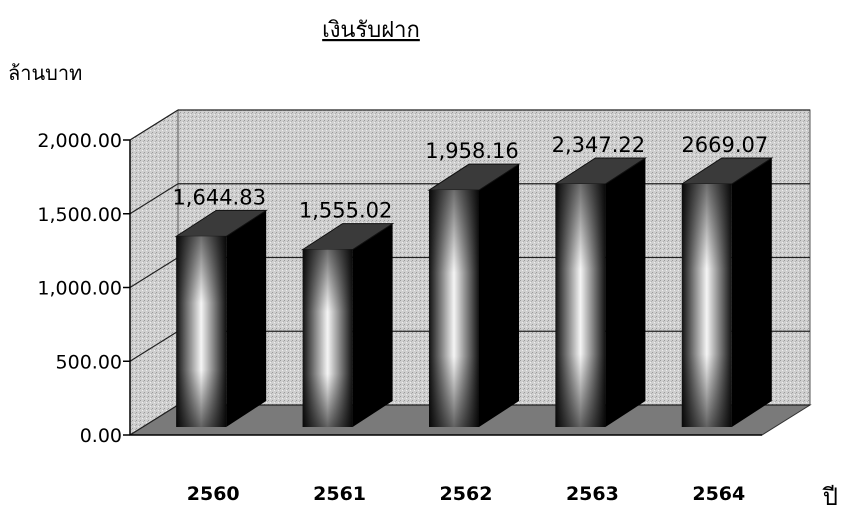 The height and width of the screenshot is (511, 847). What do you see at coordinates (592, 494) in the screenshot?
I see `x-tick-label: 2563` at bounding box center [592, 494].